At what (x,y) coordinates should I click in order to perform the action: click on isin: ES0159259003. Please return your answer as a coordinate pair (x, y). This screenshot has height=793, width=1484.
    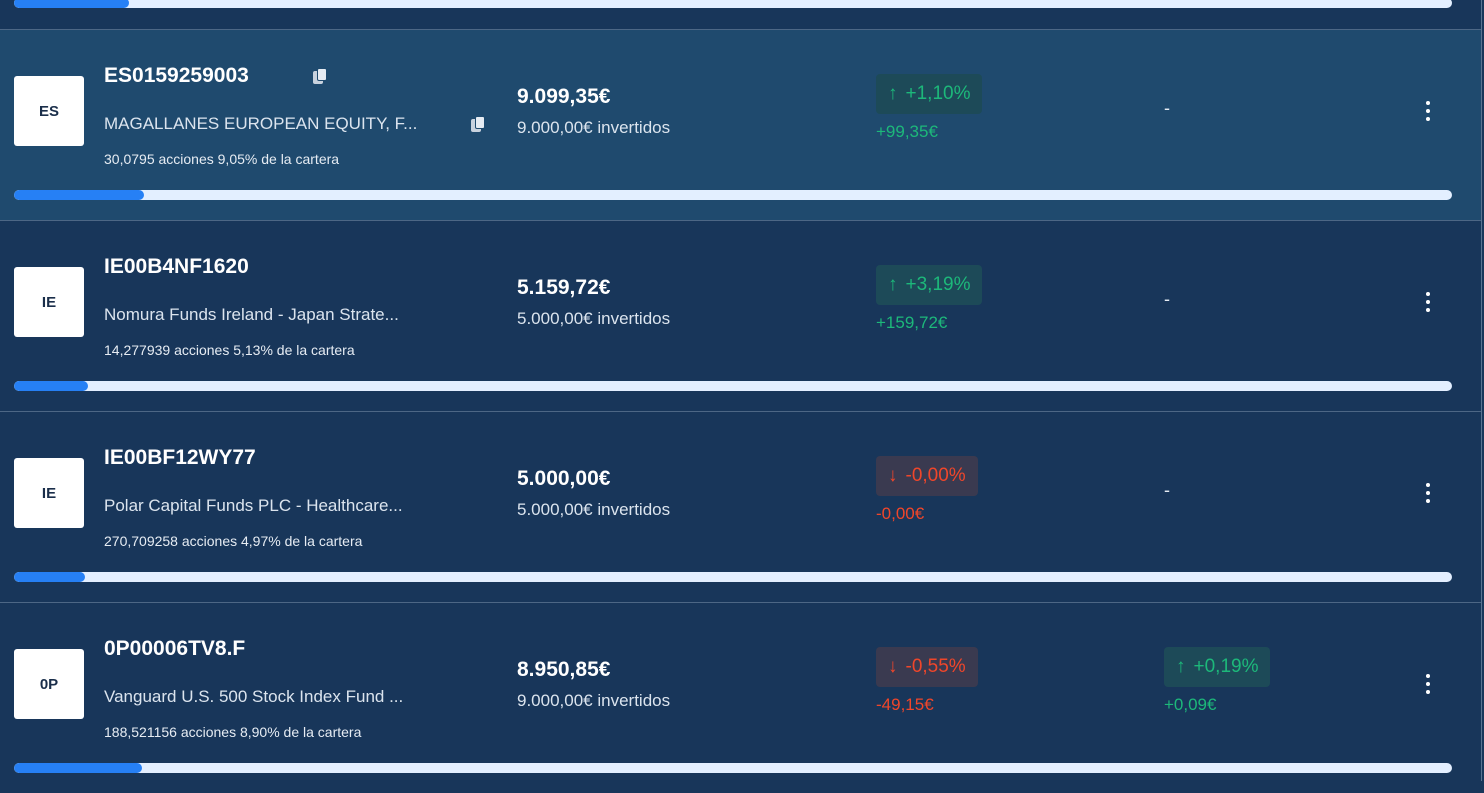
    Looking at the image, I should click on (176, 75).